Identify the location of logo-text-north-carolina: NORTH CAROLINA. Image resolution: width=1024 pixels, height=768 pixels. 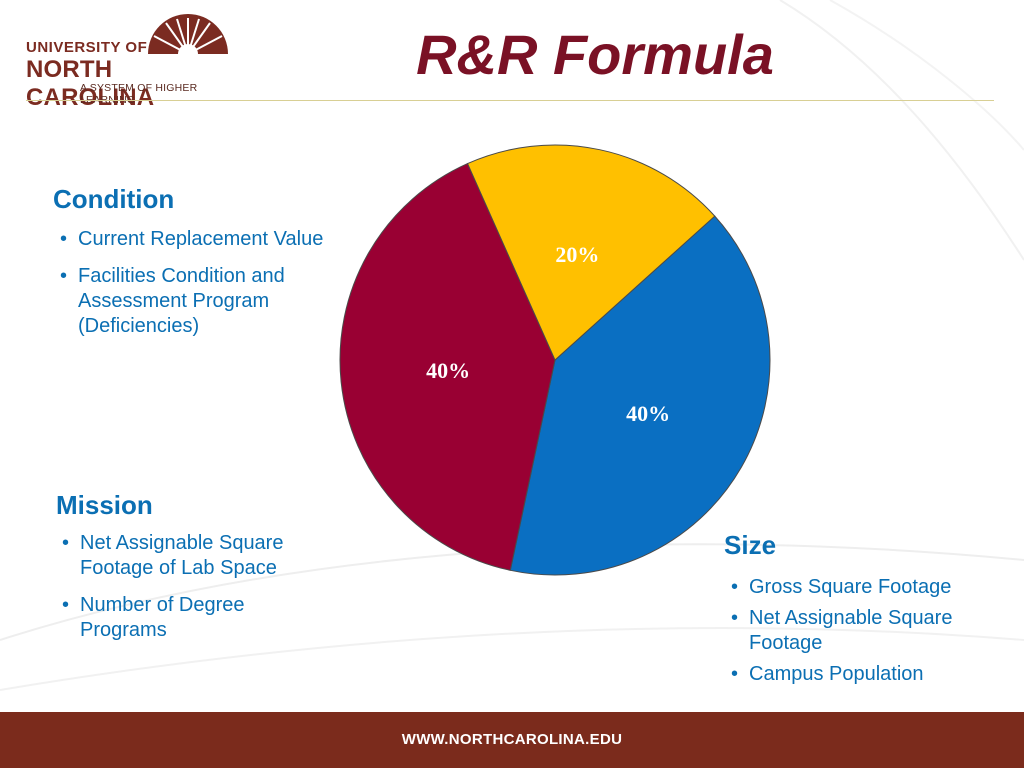
(90, 83).